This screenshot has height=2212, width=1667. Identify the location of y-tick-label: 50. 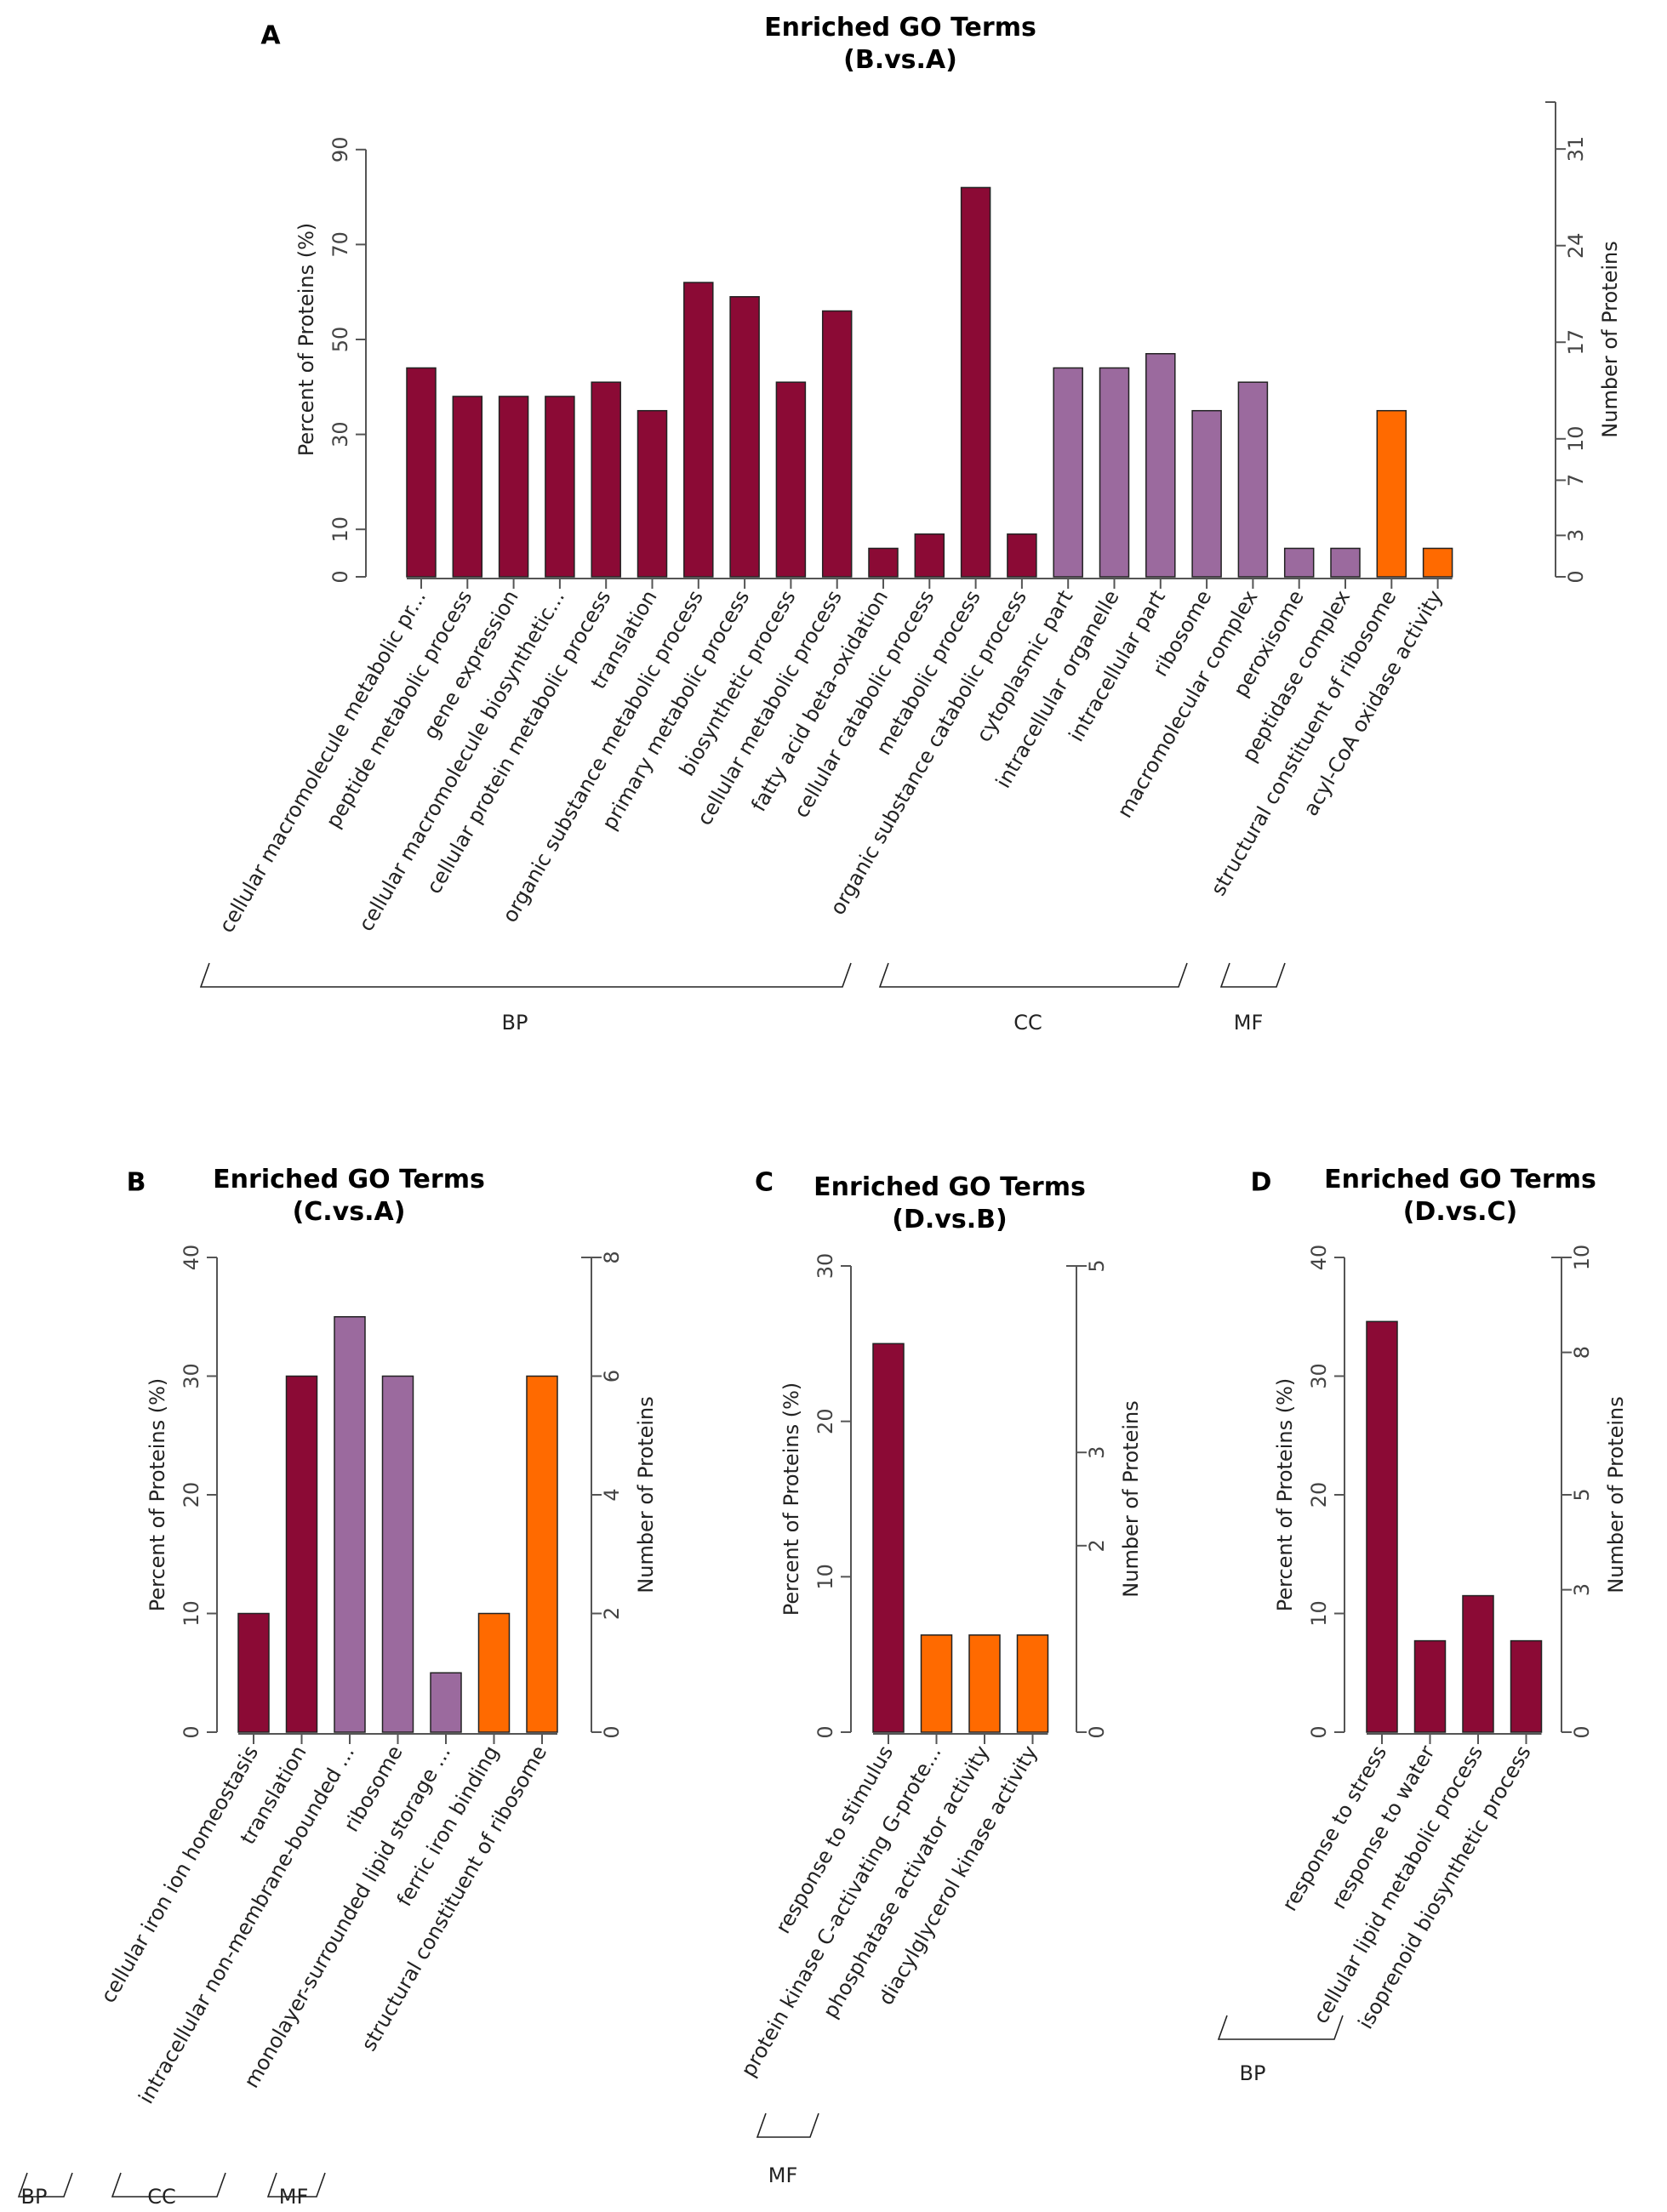
(340, 340).